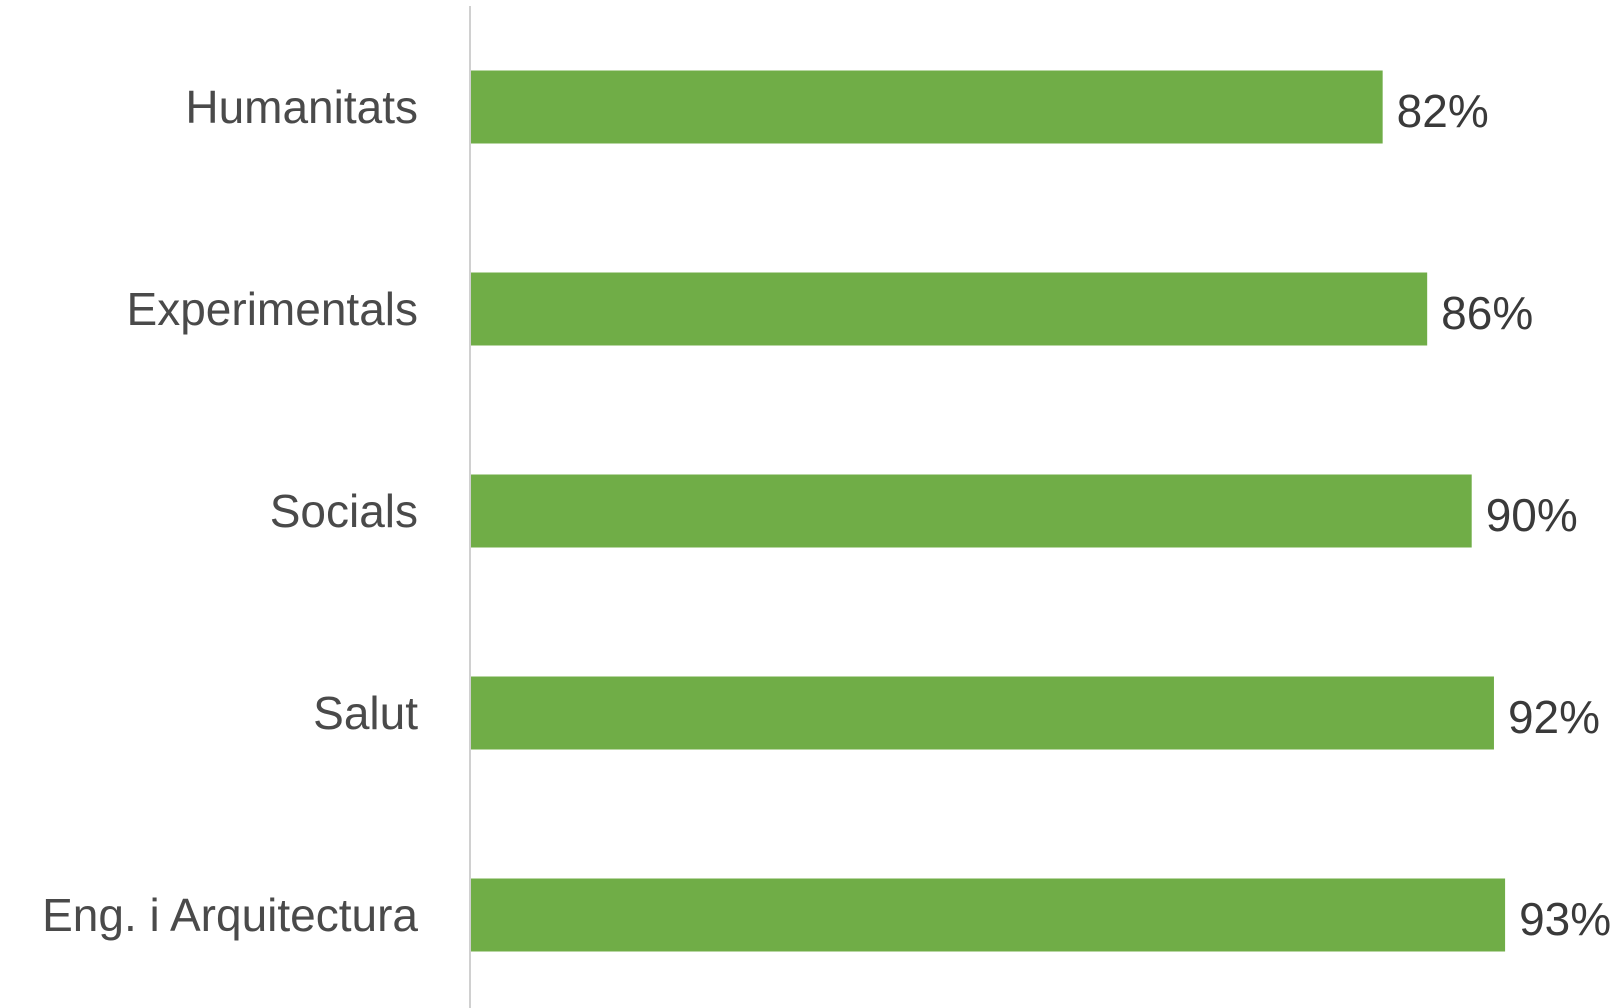  What do you see at coordinates (1443, 111) in the screenshot?
I see `value-label: 82%` at bounding box center [1443, 111].